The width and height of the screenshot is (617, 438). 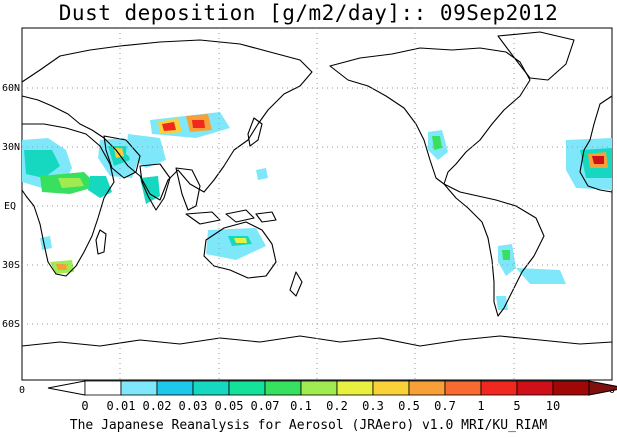 What do you see at coordinates (84, 406) in the screenshot?
I see `colorbar-tick-label: 0` at bounding box center [84, 406].